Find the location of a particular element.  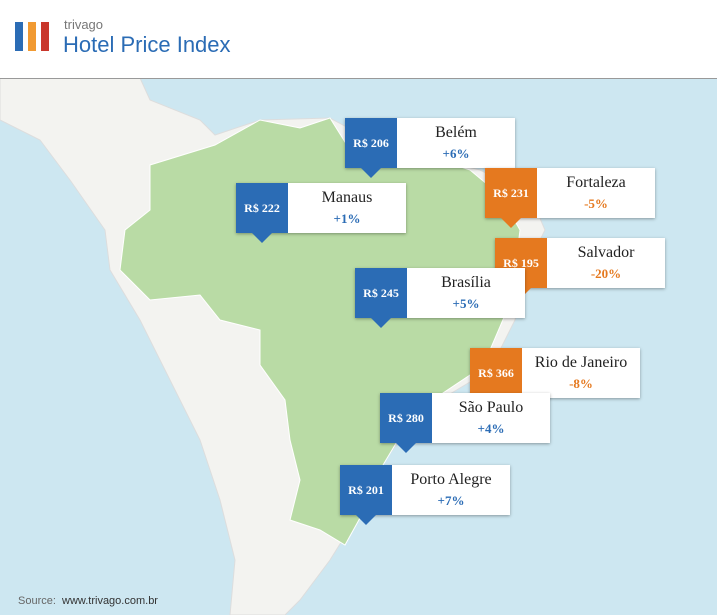

city-card: R$ 280 São Paulo +4% is located at coordinates (465, 423).